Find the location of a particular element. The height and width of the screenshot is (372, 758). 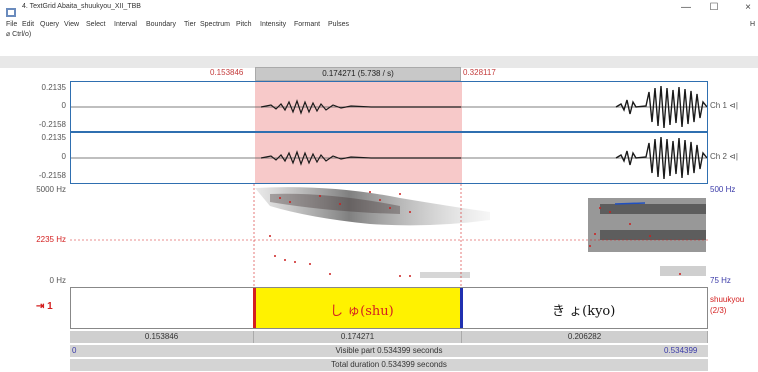

selection-duration: 0.174271 (5.738 / s) is located at coordinates (358, 74).